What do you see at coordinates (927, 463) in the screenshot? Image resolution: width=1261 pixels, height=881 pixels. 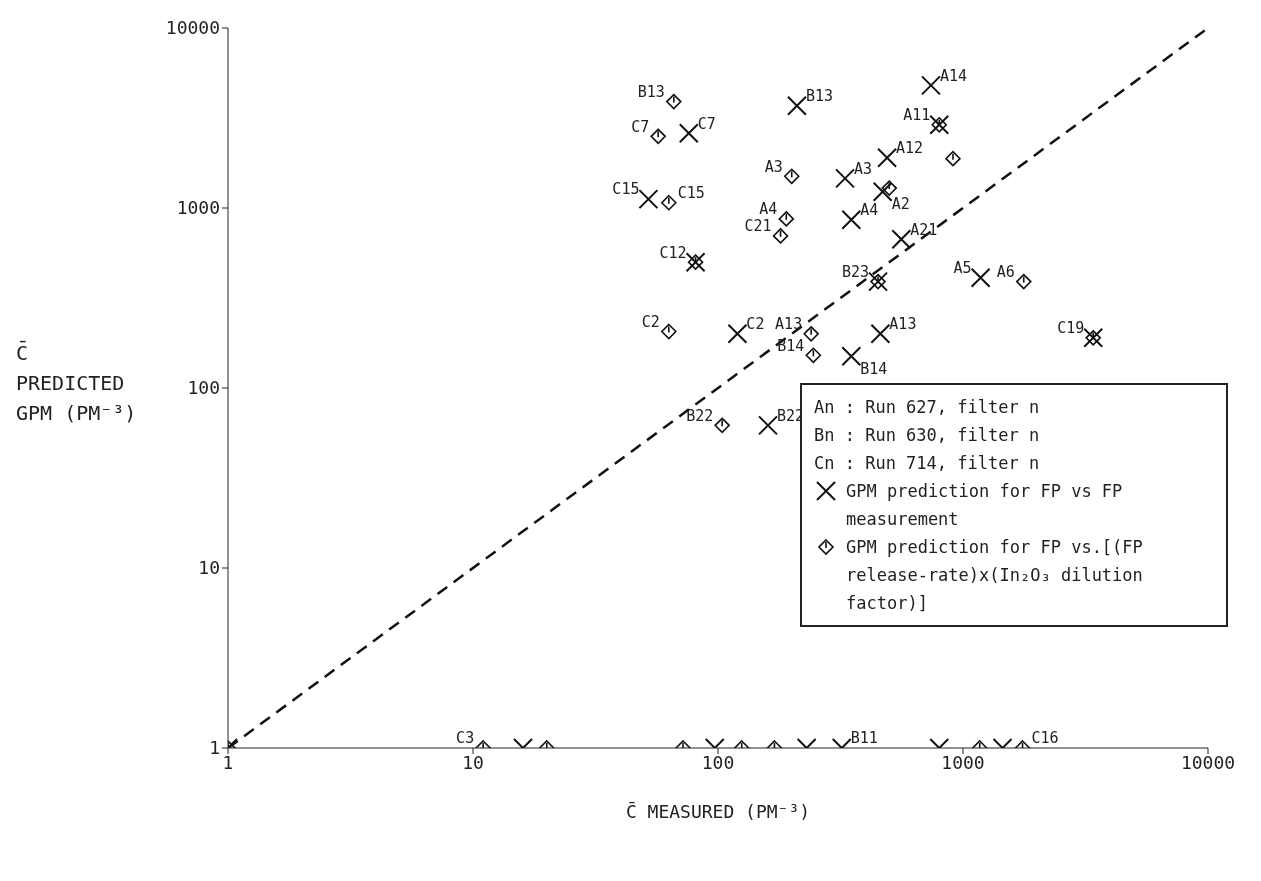 I see `annotation: Cn : Run 714, filter n` at bounding box center [927, 463].